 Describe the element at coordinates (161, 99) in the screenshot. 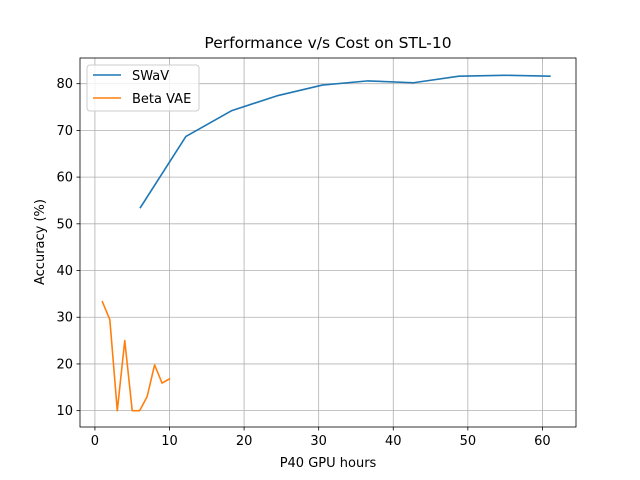

I see `legend-label-beta-vae: Beta VAE` at that location.